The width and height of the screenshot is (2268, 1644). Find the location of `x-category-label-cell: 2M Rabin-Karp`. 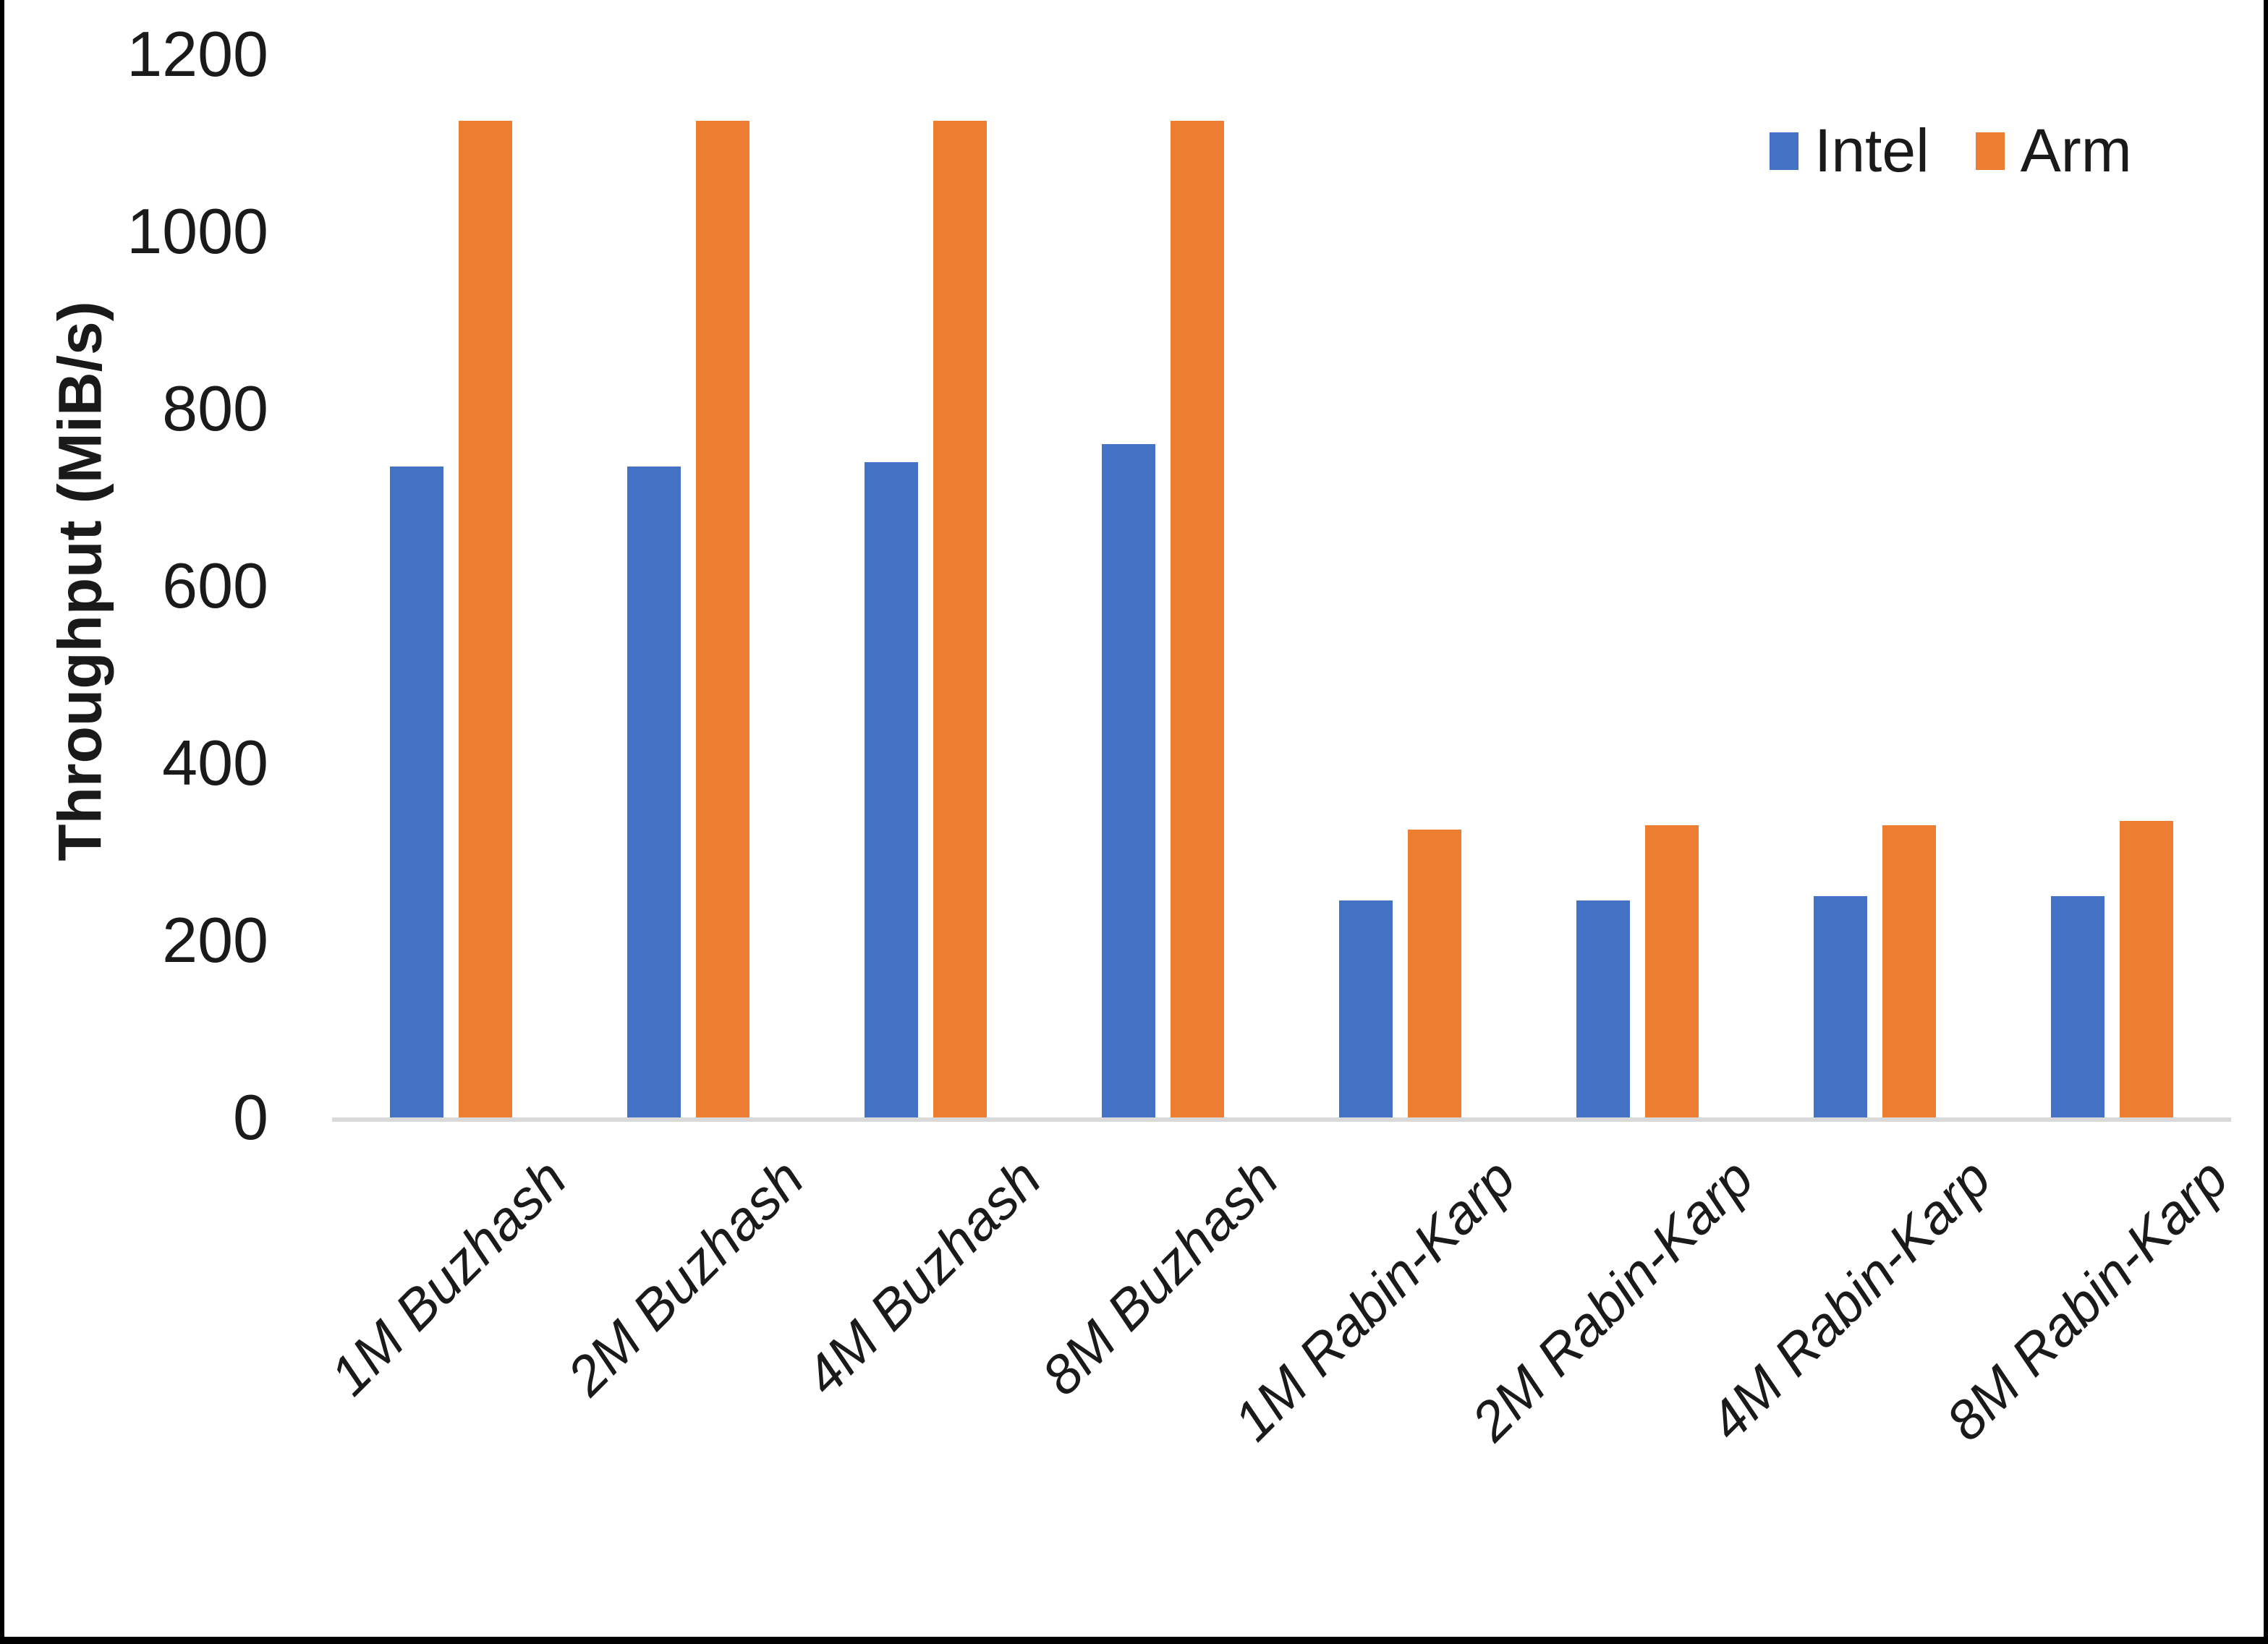

x-category-label-cell: 2M Rabin-Karp is located at coordinates (1613, 1364).